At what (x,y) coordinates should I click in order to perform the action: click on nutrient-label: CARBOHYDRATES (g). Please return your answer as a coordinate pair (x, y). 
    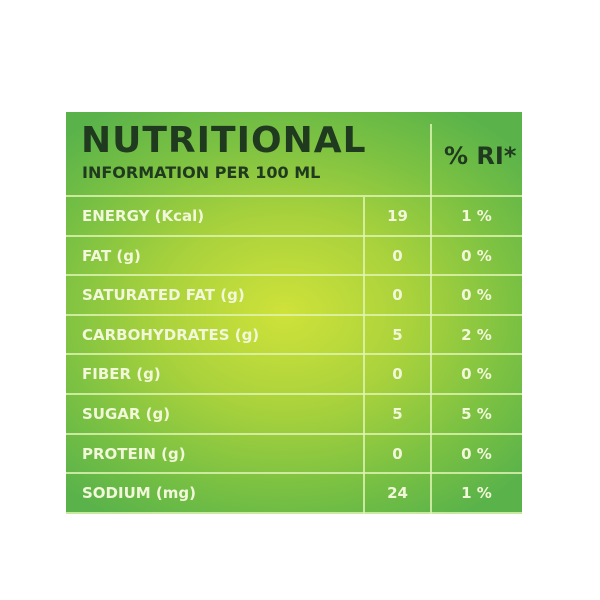
    Looking at the image, I should click on (171, 334).